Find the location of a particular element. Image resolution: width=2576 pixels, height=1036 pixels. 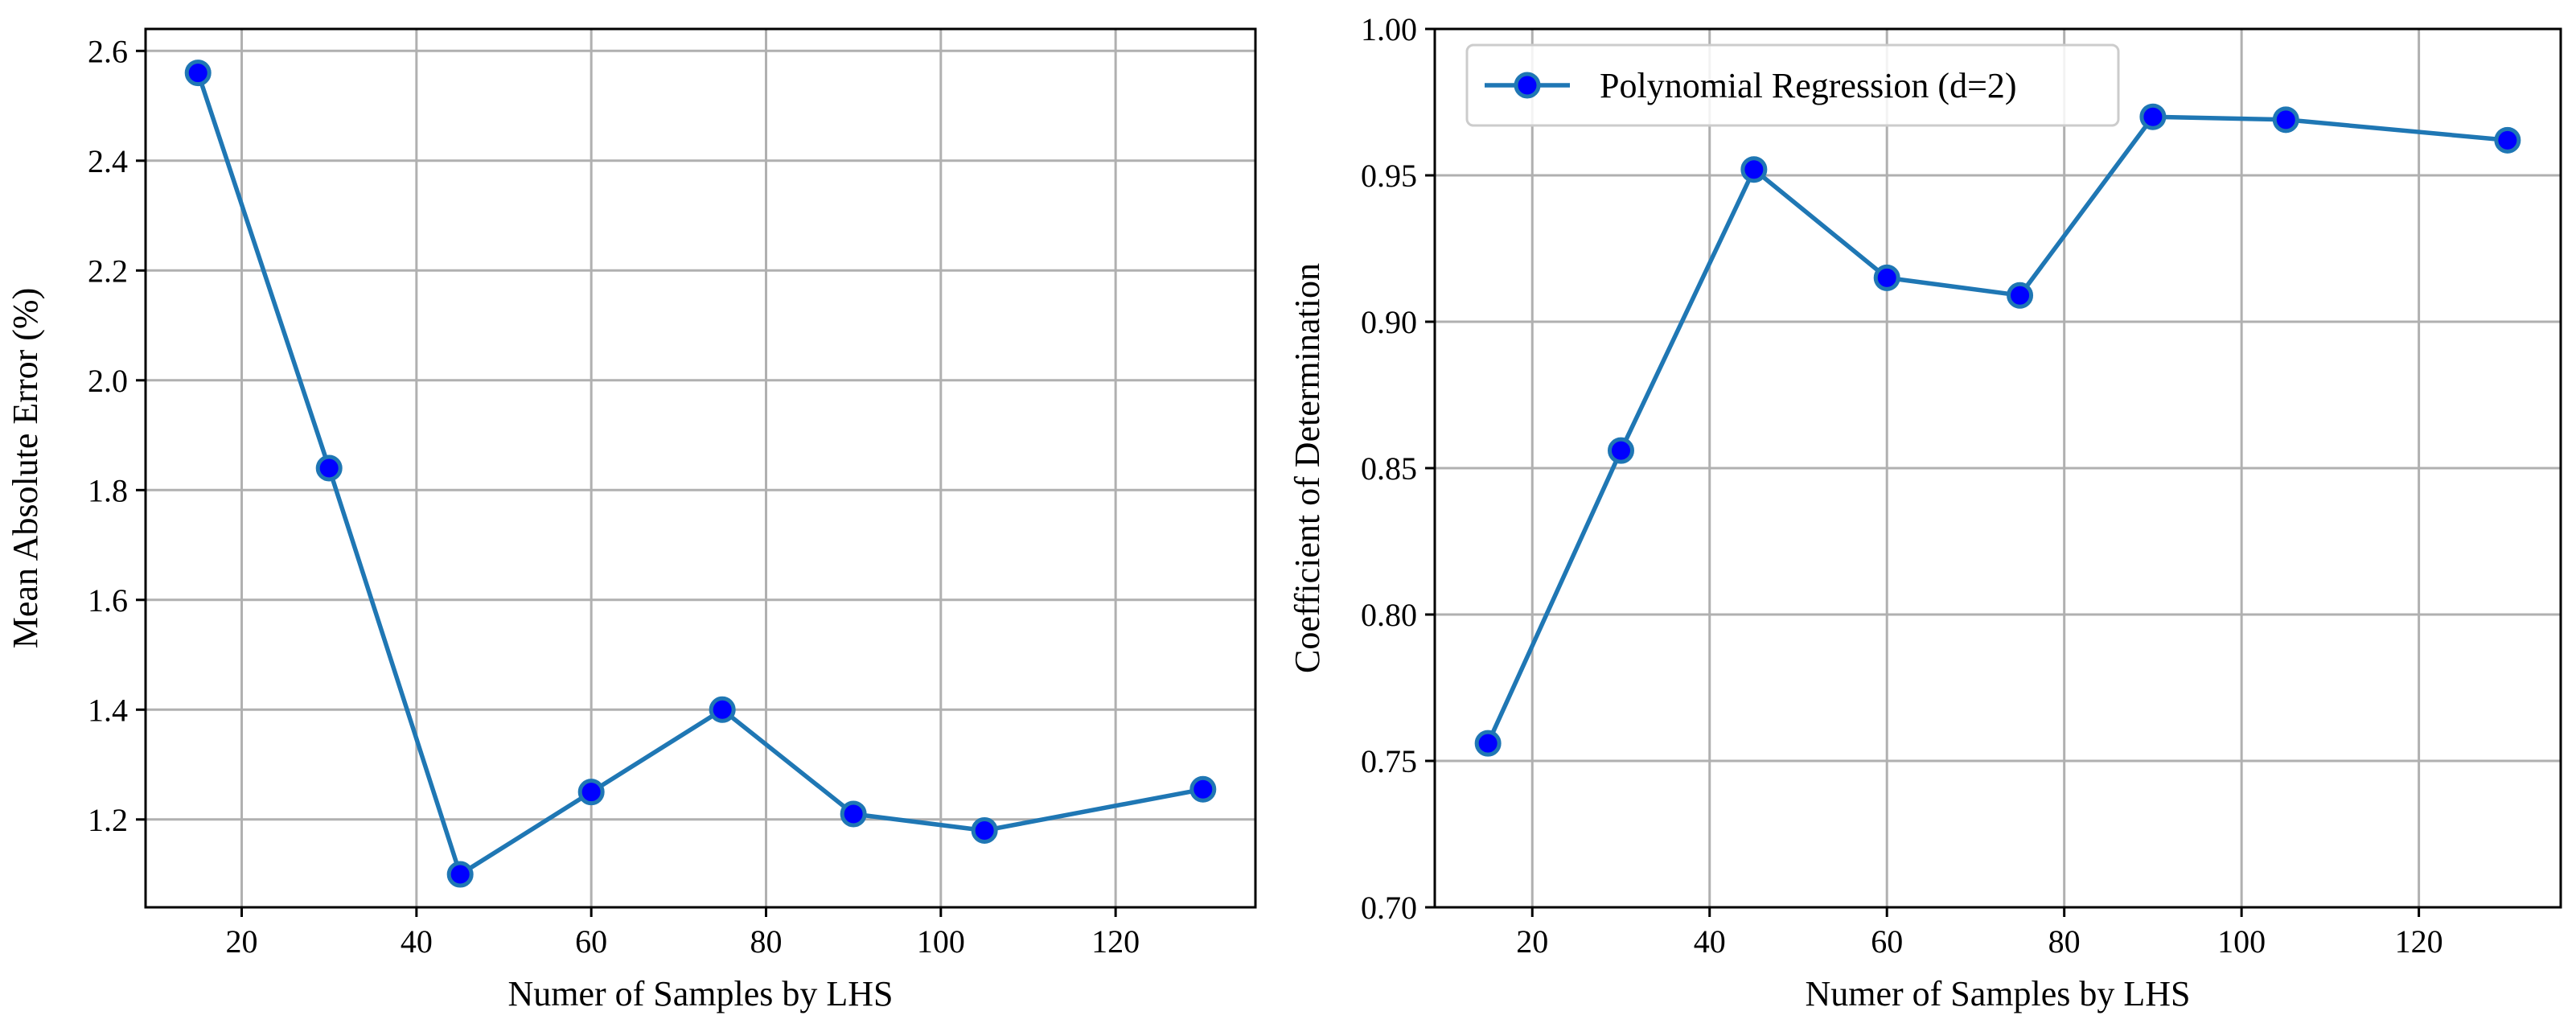

y-tick-label: 0.85 is located at coordinates (1389, 469).